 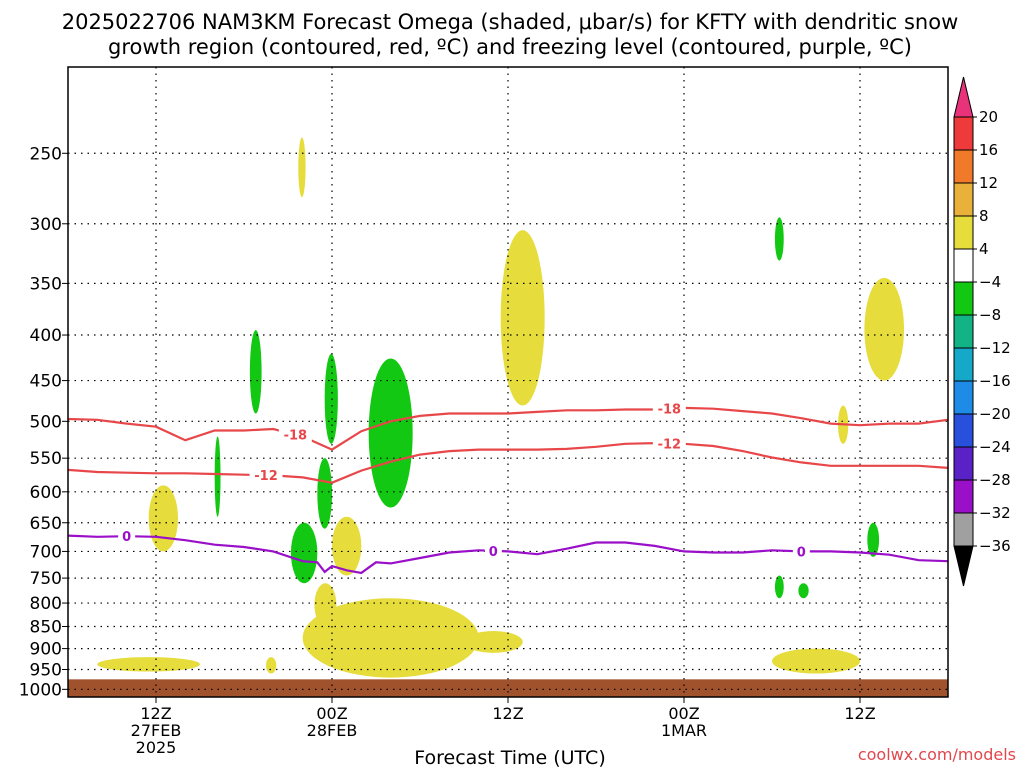 I want to click on x-tick-label: 1MAR, so click(x=684, y=730).